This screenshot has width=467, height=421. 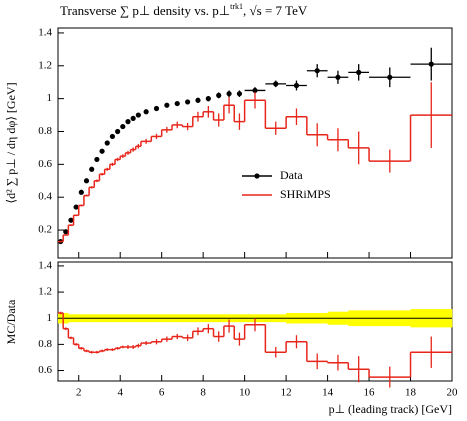 What do you see at coordinates (236, 6) in the screenshot?
I see `title-sup: trk1` at bounding box center [236, 6].